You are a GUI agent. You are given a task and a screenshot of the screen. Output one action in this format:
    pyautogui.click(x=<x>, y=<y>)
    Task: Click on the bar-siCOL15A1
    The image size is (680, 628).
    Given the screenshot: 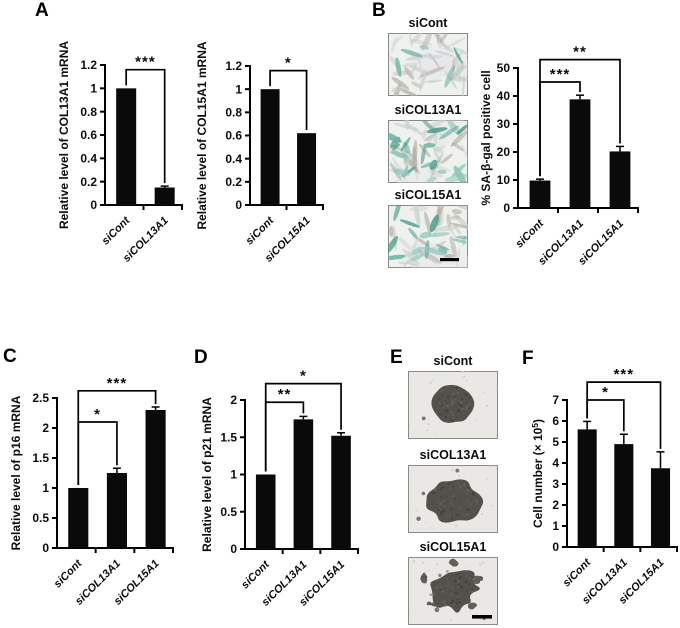 What is the action you would take?
    pyautogui.click(x=660, y=507)
    